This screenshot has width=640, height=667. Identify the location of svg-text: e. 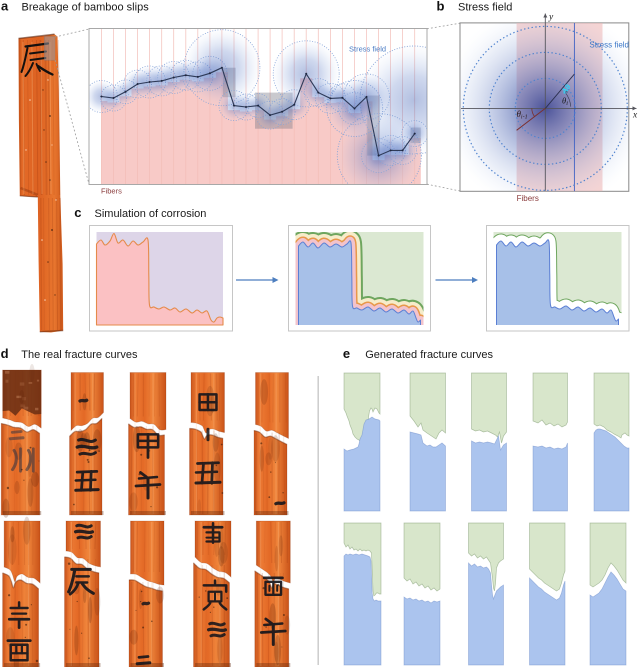
(346, 353).